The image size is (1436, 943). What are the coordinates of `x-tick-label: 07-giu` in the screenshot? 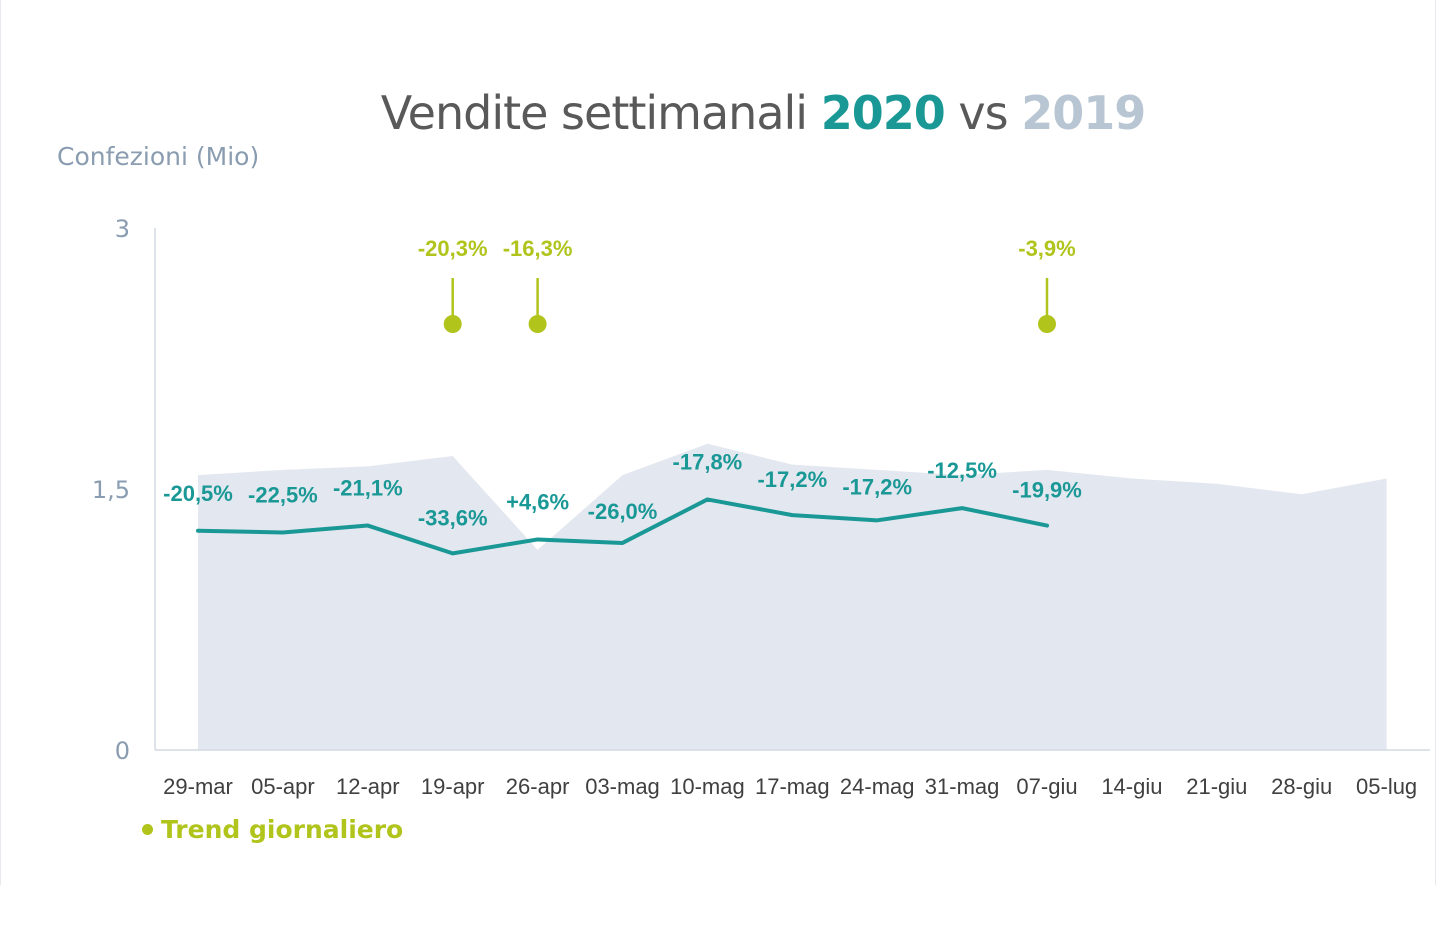 It's located at (1046, 786).